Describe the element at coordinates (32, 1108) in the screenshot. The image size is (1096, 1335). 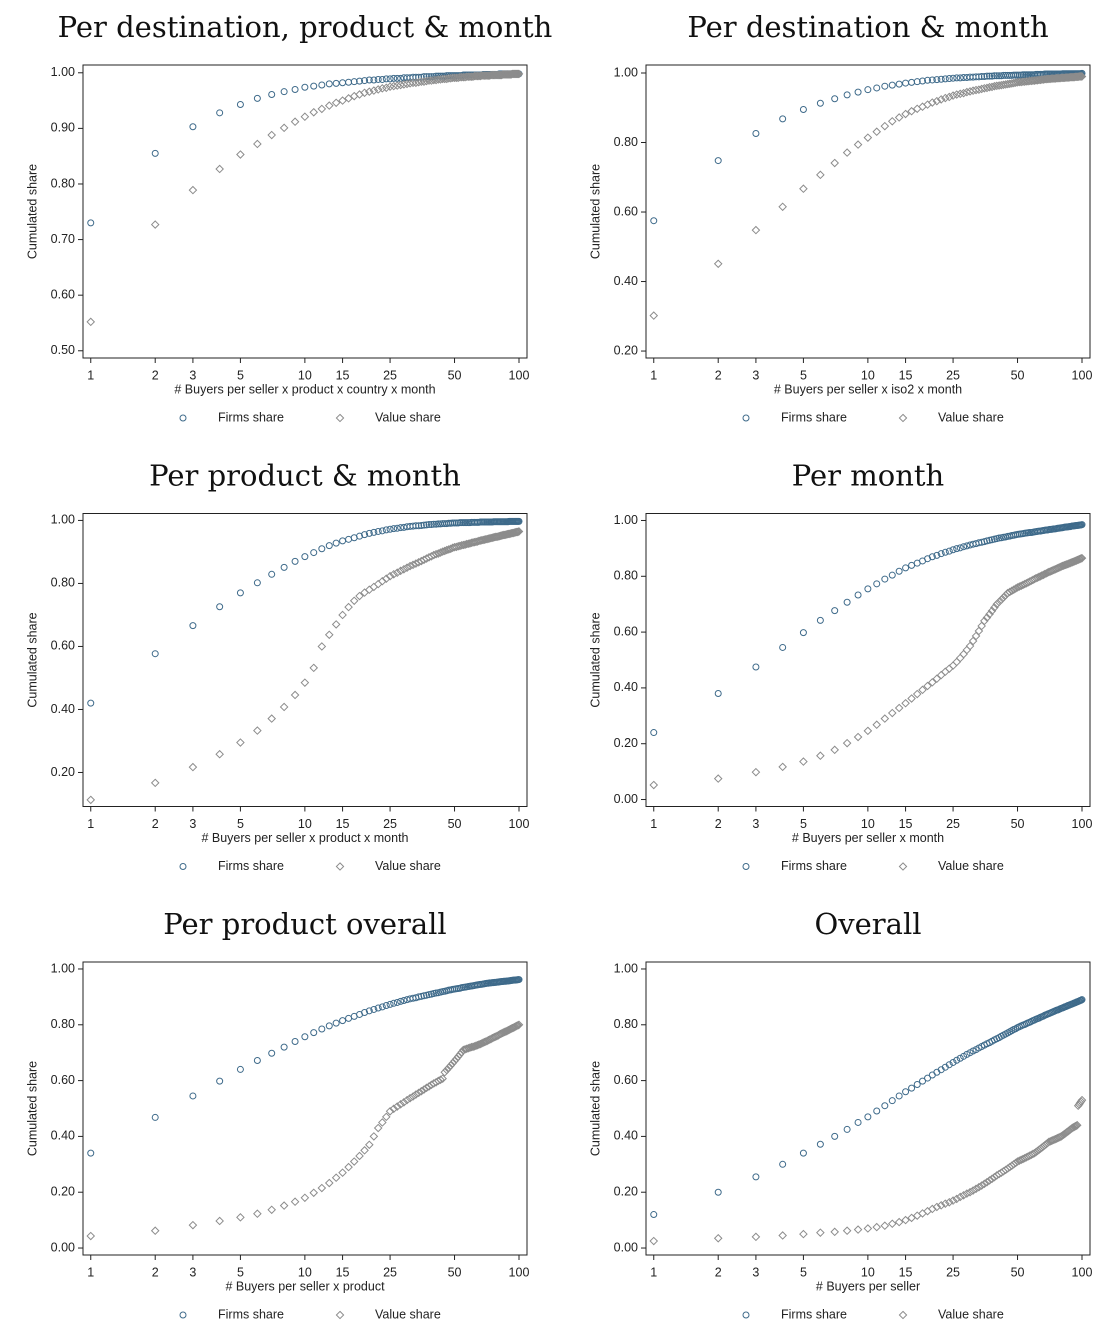
I see `y-axis-label: Cumulated share` at that location.